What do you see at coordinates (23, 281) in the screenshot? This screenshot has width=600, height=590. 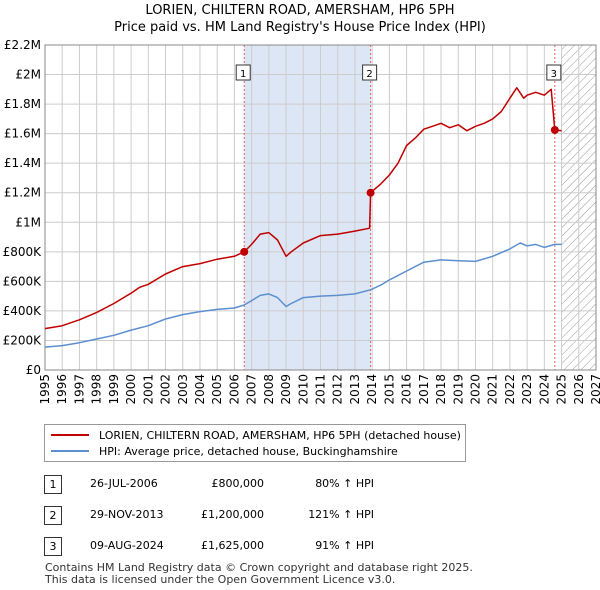 I see `y-tick-label: £600K` at bounding box center [23, 281].